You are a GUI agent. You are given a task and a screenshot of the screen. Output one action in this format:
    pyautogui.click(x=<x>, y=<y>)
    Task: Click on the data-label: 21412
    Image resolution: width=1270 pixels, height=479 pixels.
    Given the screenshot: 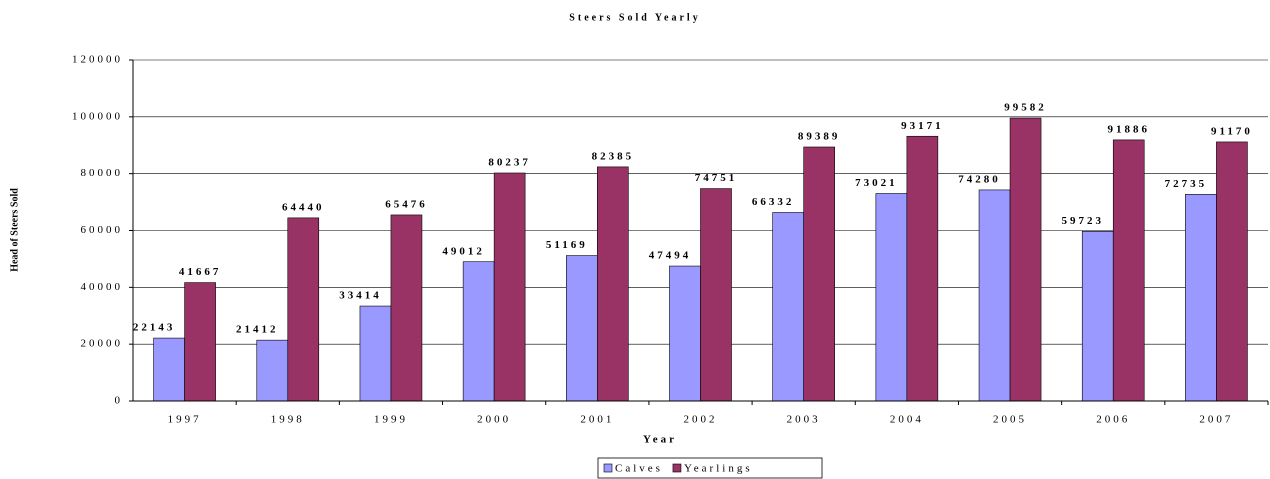 What is the action you would take?
    pyautogui.click(x=257, y=330)
    